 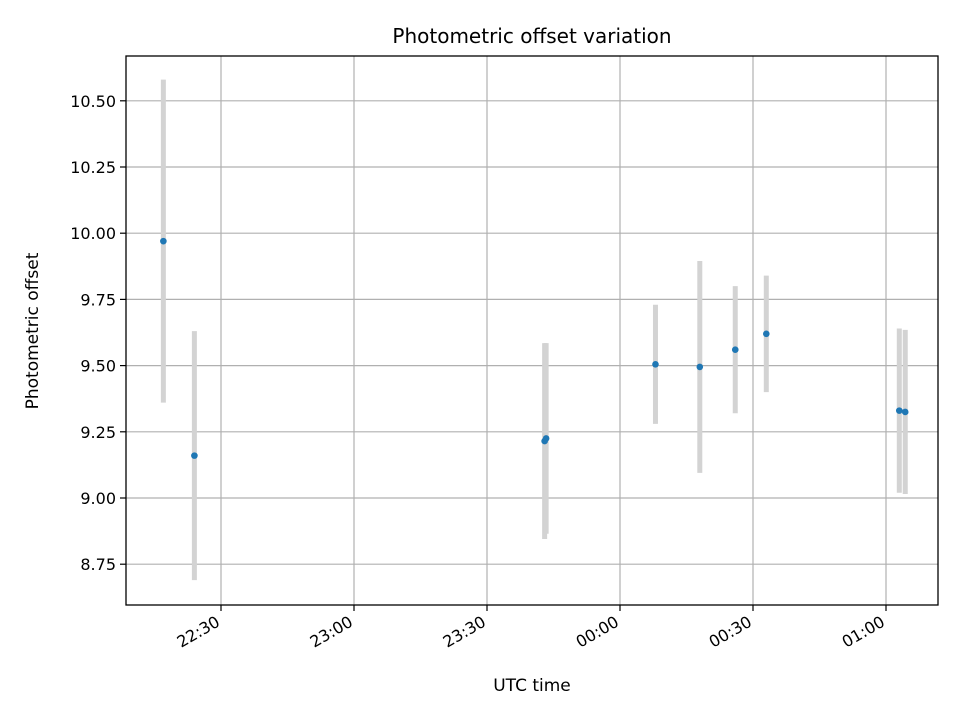 What do you see at coordinates (93, 233) in the screenshot?
I see `y-tick-label: 10.00` at bounding box center [93, 233].